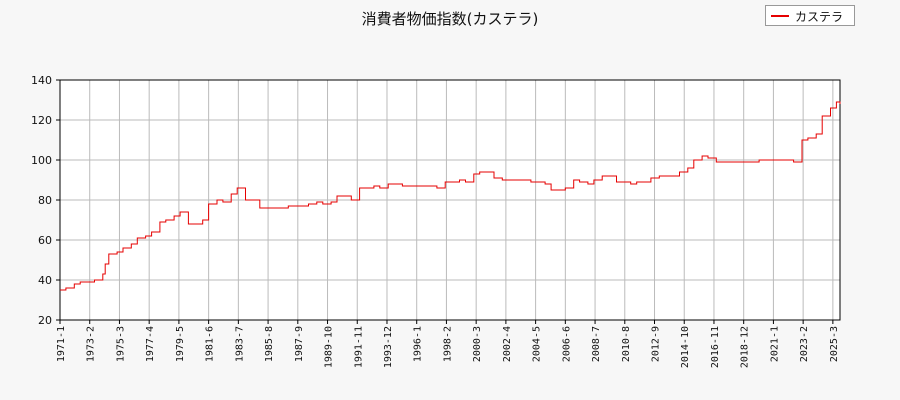 The image size is (900, 400). What do you see at coordinates (45, 200) in the screenshot?
I see `y-tick-label: 80` at bounding box center [45, 200].